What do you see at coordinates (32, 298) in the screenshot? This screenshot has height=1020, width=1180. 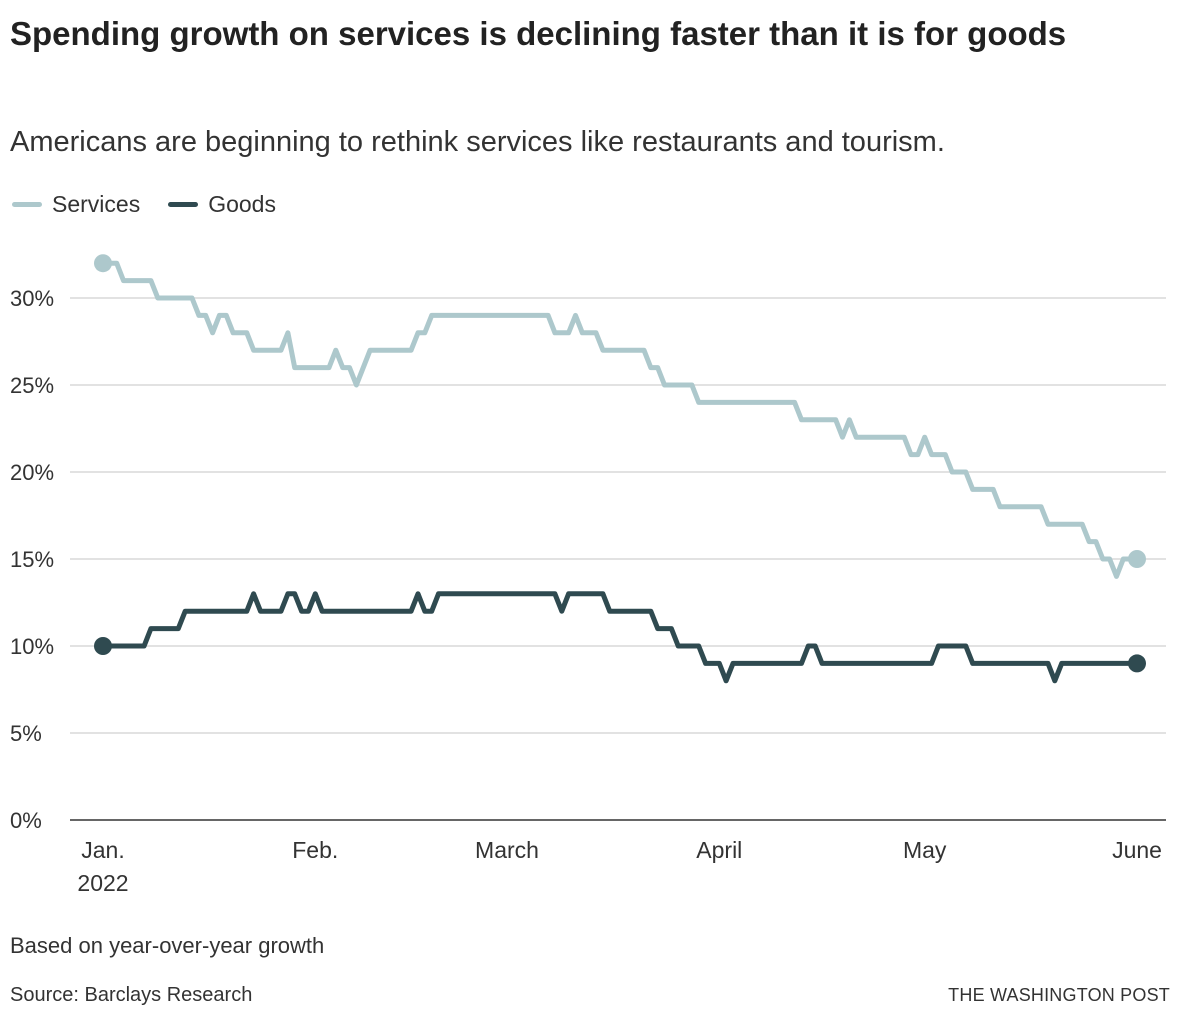 I see `y-tick-label: 30%` at bounding box center [32, 298].